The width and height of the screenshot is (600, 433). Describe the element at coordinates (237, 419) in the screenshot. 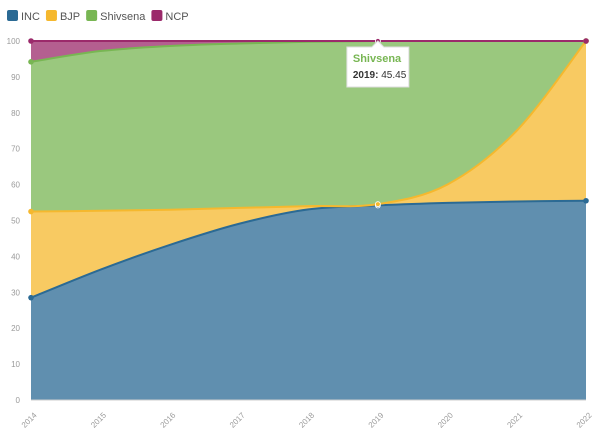

I see `x-tick-label: 2017` at that location.